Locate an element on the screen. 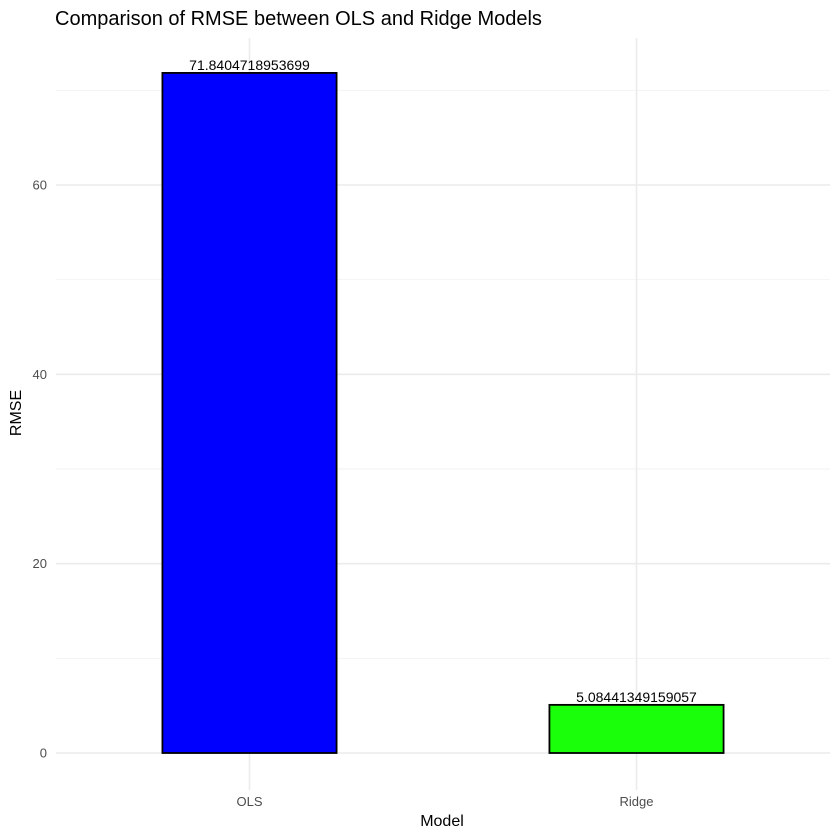  y-tick-label: 0 is located at coordinates (43, 753).